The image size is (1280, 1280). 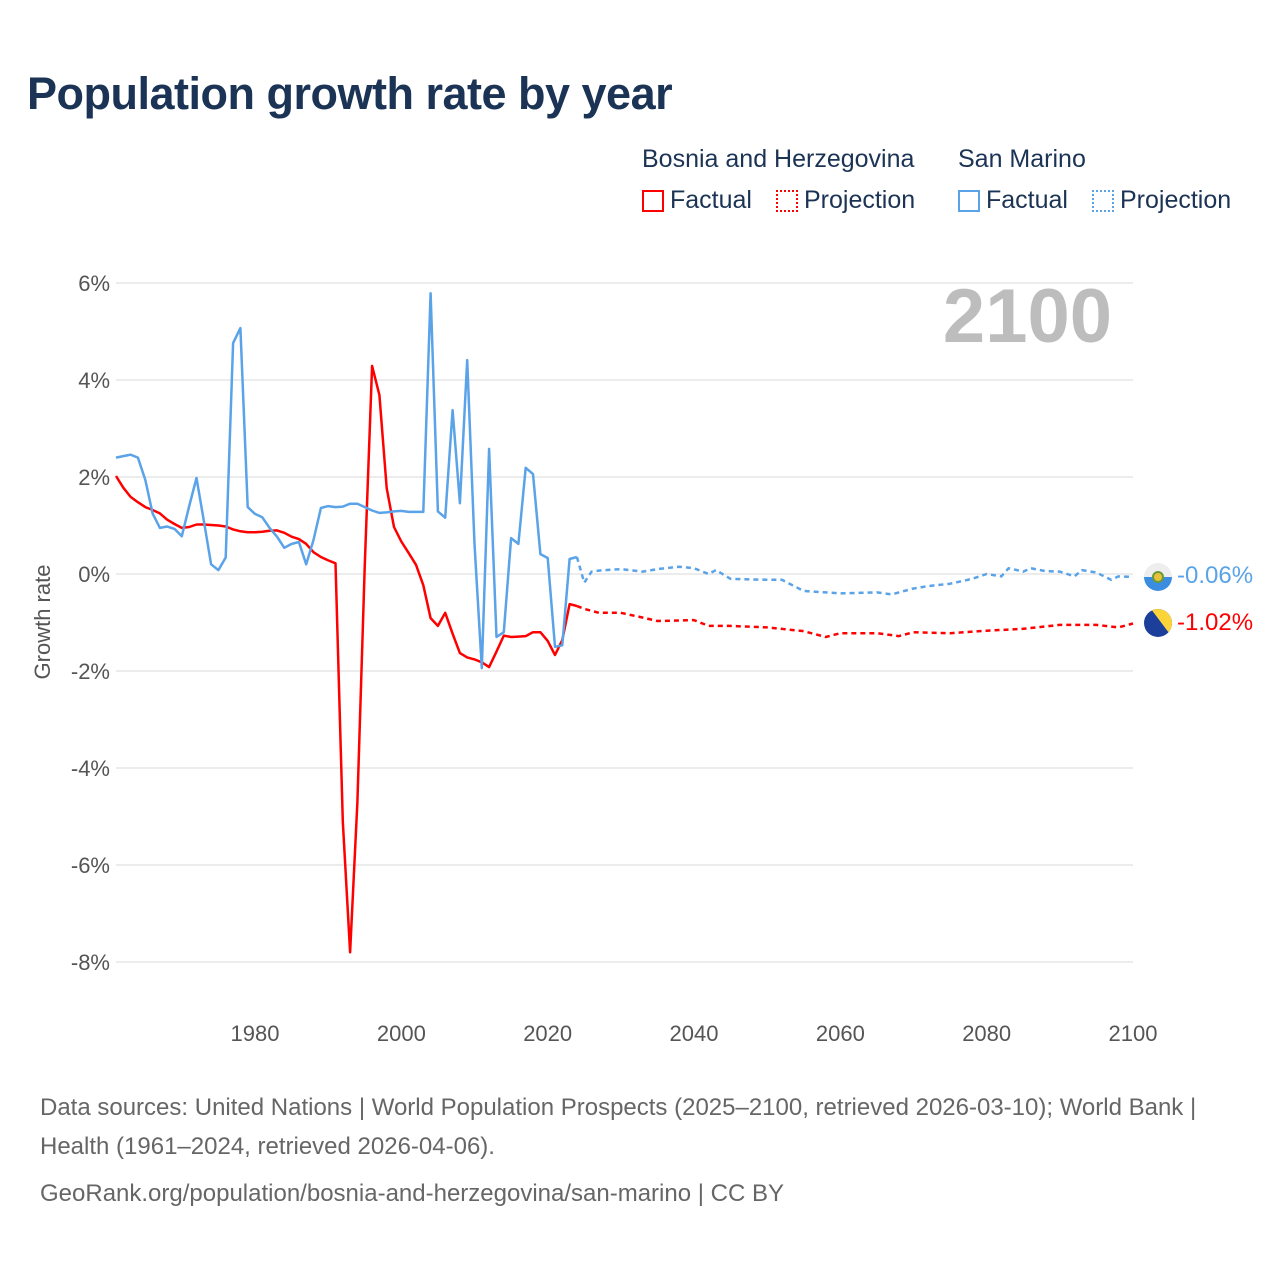 I want to click on y-tick-label: 6%, so click(x=94, y=283).